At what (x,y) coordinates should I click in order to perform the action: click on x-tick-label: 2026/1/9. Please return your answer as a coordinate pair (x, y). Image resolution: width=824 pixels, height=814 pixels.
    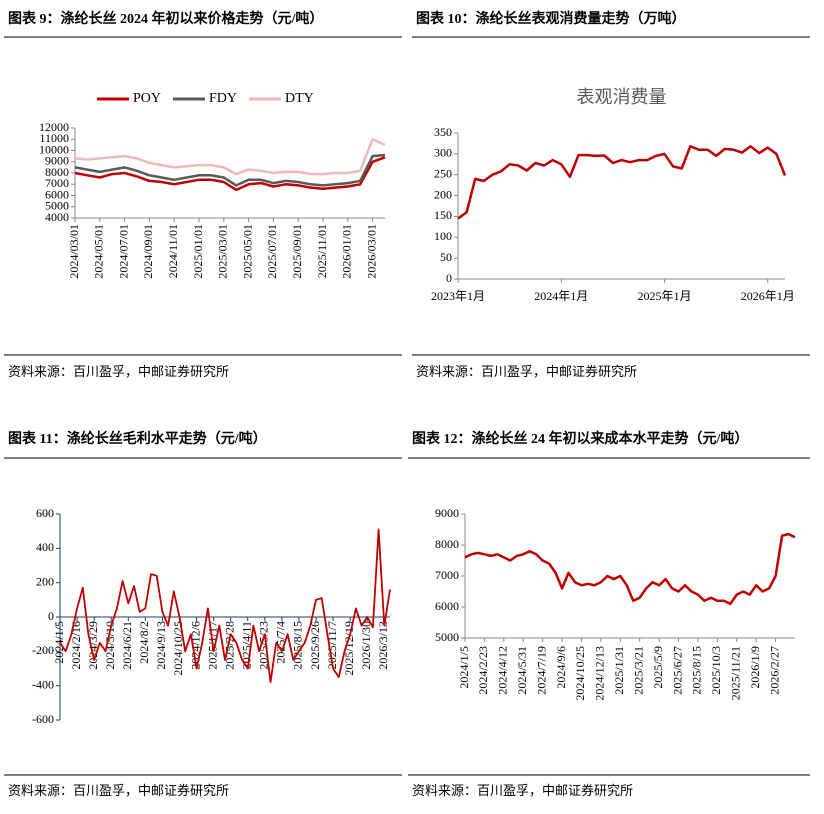
    Looking at the image, I should click on (755, 667).